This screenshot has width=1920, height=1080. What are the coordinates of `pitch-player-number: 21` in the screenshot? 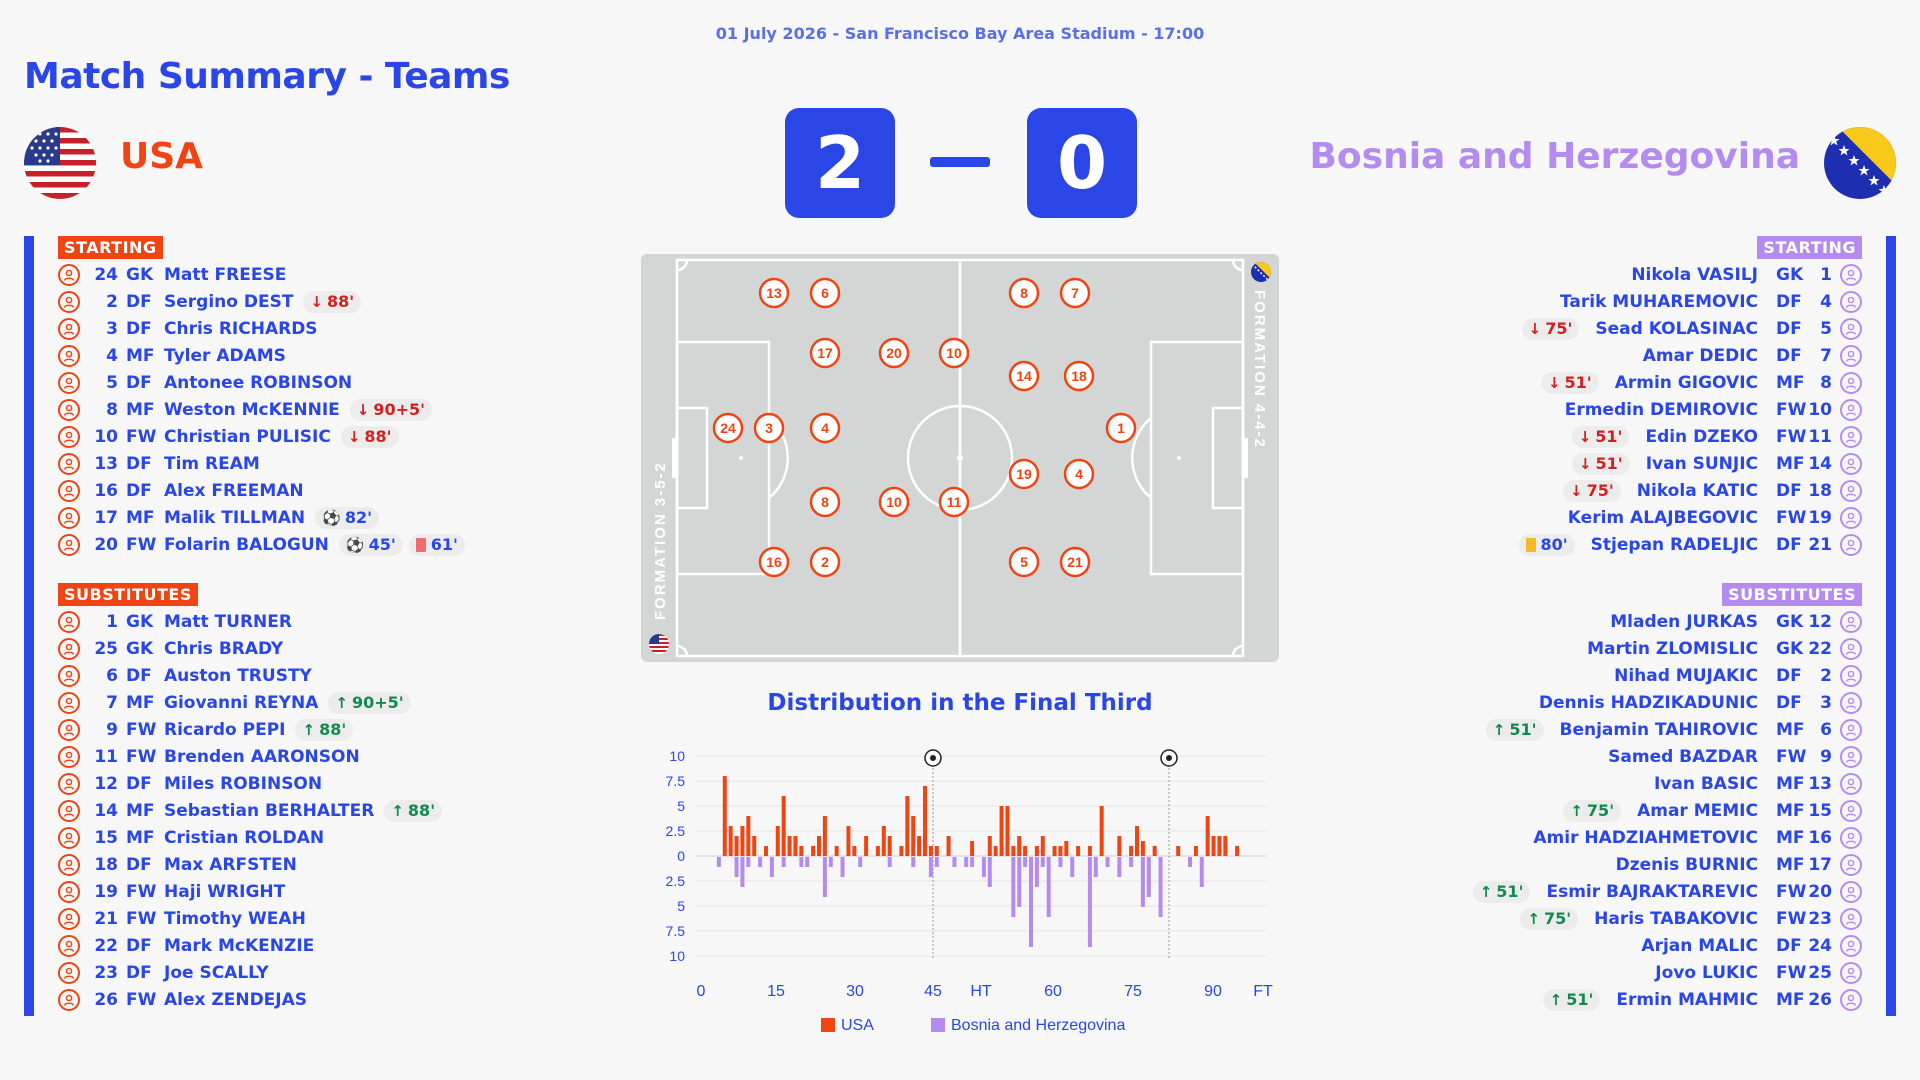 It's located at (1075, 562).